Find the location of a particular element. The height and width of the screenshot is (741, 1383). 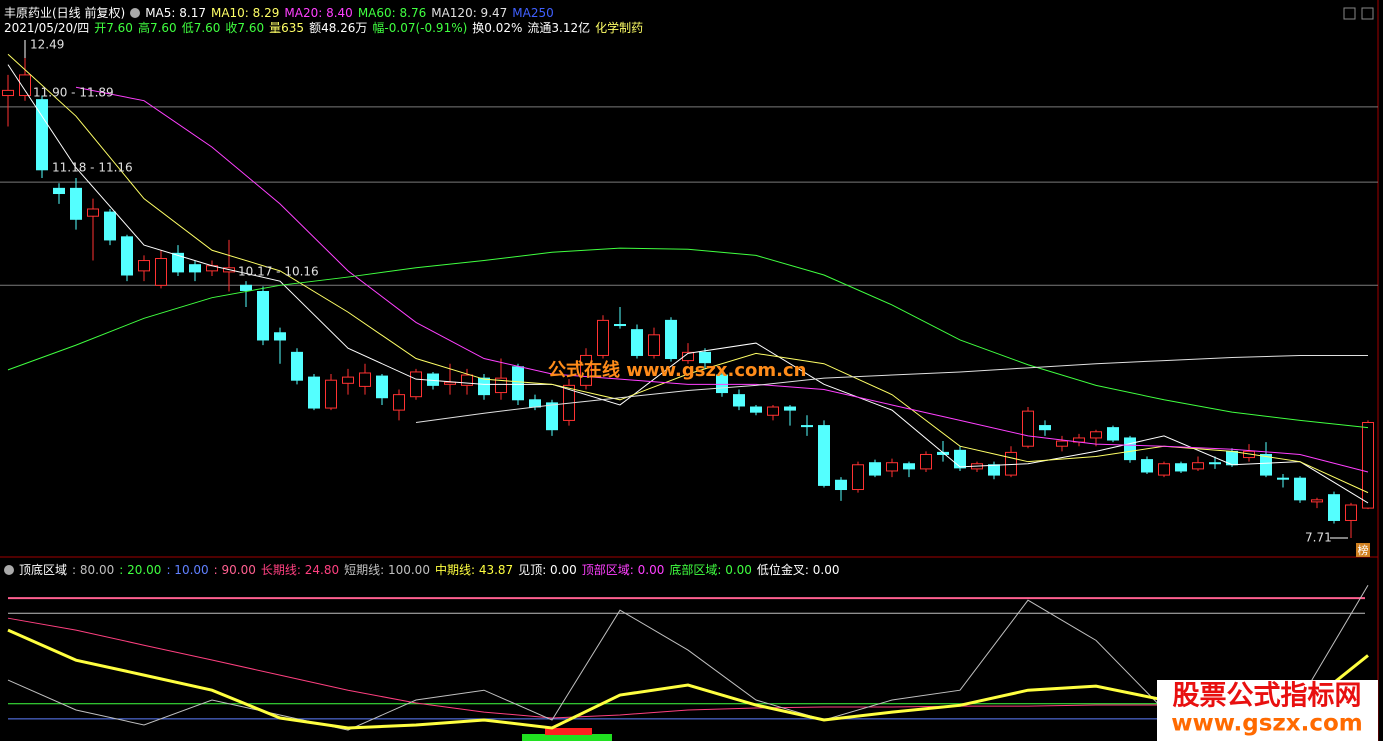

quote-field: 收7.60 is located at coordinates (245, 28).